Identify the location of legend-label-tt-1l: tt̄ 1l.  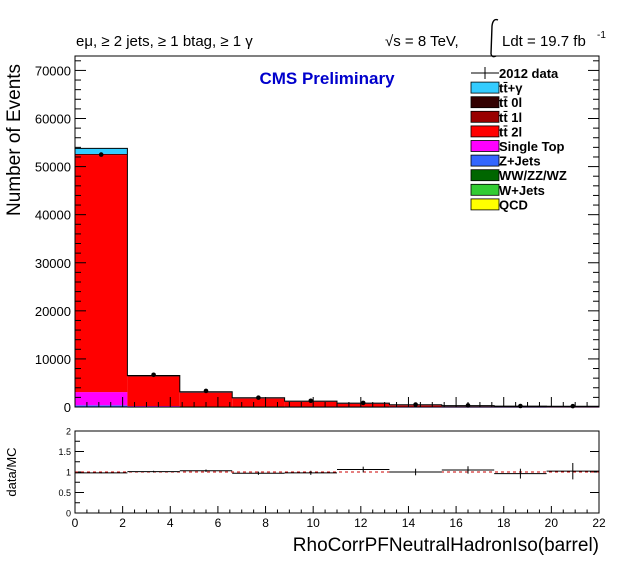
(510, 117).